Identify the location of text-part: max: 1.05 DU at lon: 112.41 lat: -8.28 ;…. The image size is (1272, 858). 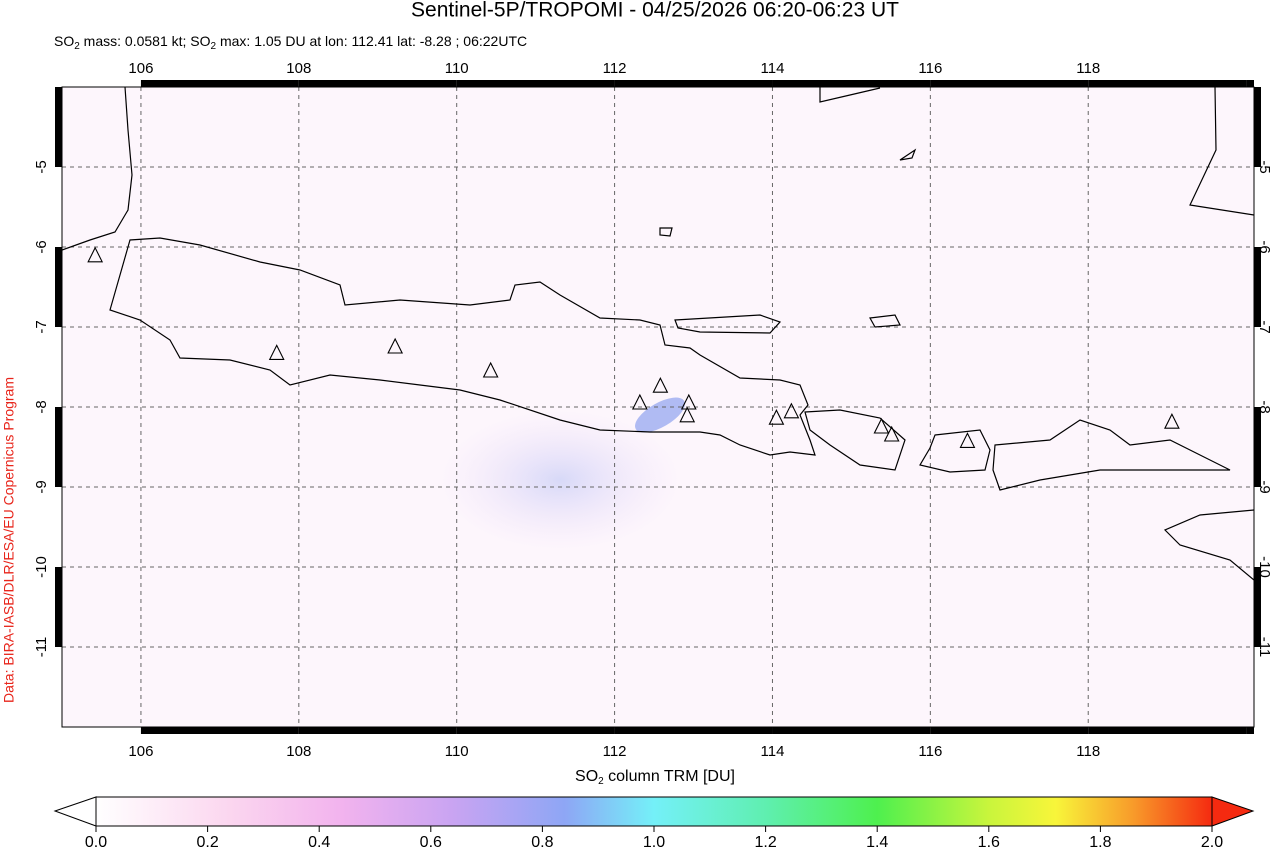
(371, 41).